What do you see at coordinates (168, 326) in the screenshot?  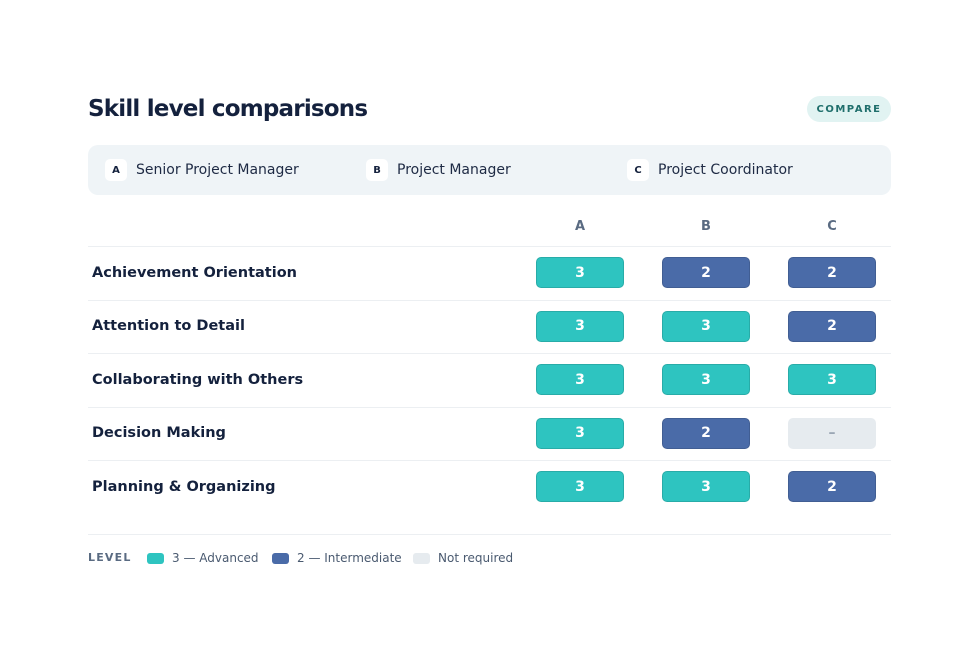 I see `skill-name: Attention to Detail` at bounding box center [168, 326].